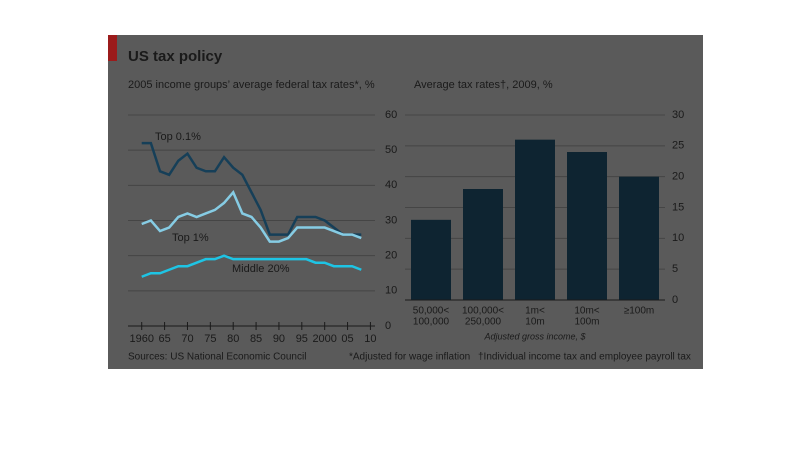 Image resolution: width=810 pixels, height=464 pixels. Describe the element at coordinates (431, 322) in the screenshot. I see `x-tick-label: 100,000` at that location.